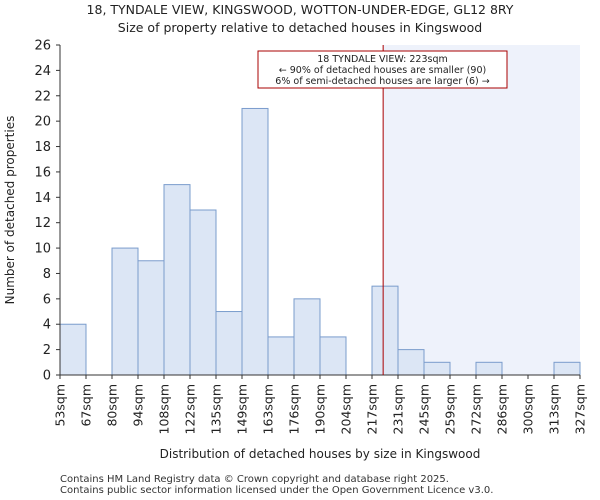 The width and height of the screenshot is (600, 500). What do you see at coordinates (42, 249) in the screenshot?
I see `y-tick-label: 10` at bounding box center [42, 249].